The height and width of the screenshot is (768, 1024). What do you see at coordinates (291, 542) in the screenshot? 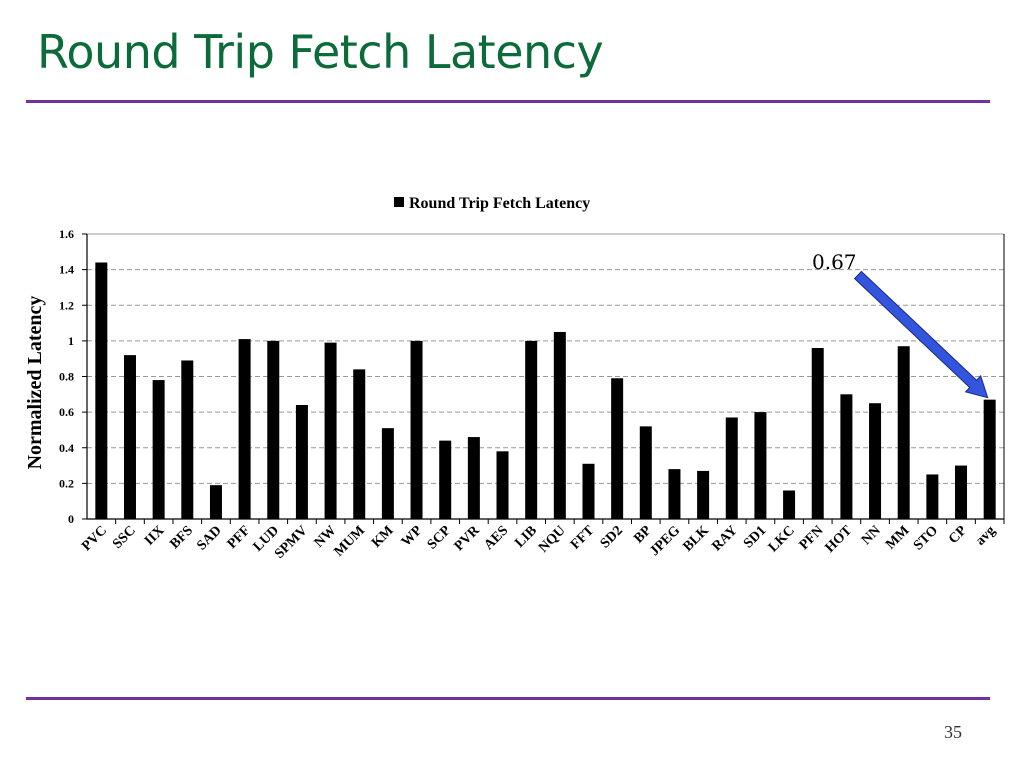
I see `x-tick-label: SPMV` at bounding box center [291, 542].